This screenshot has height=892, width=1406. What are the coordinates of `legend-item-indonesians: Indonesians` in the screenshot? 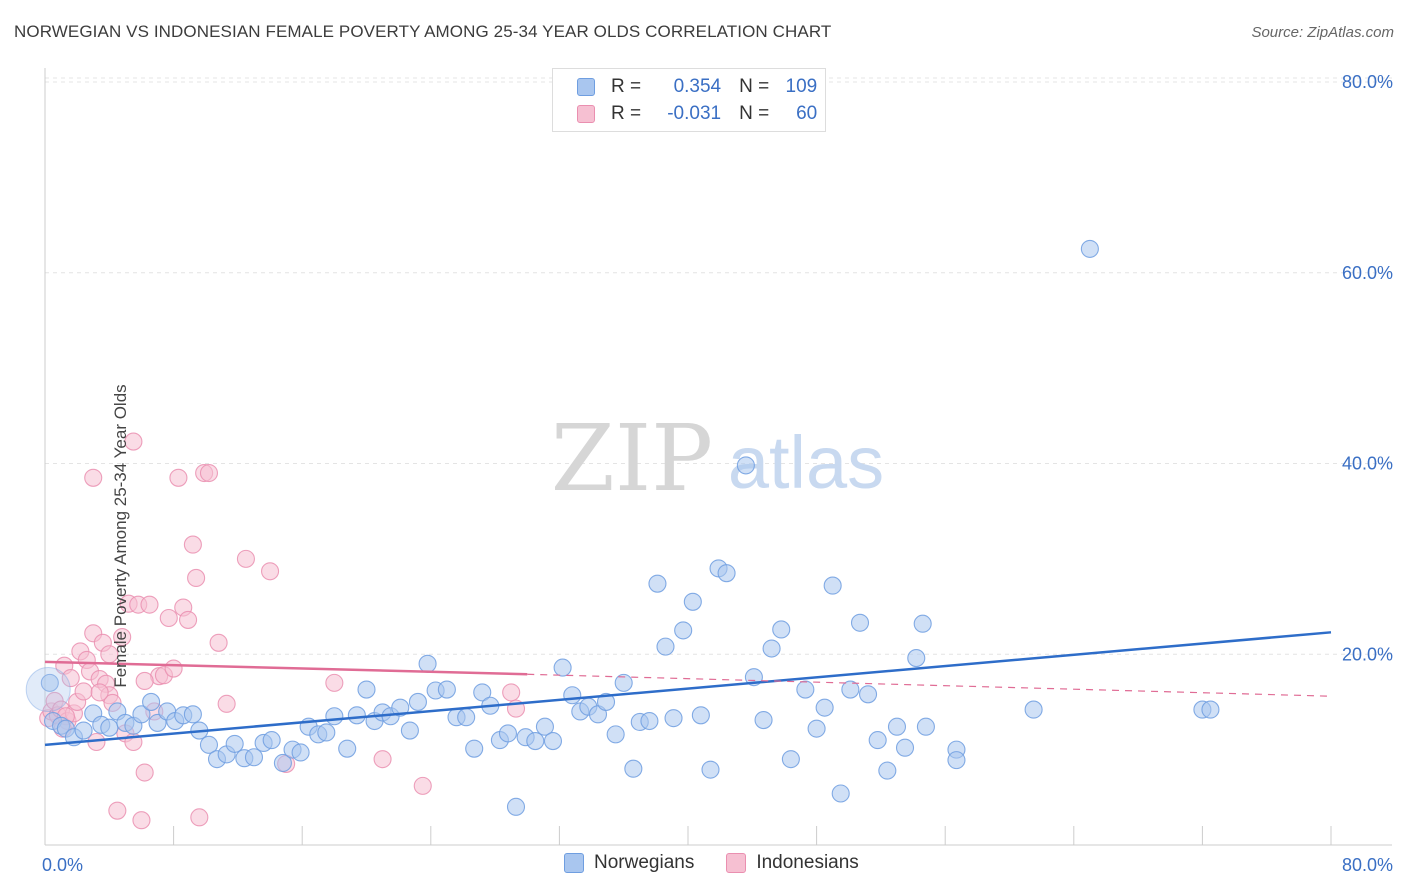 It's located at (792, 863).